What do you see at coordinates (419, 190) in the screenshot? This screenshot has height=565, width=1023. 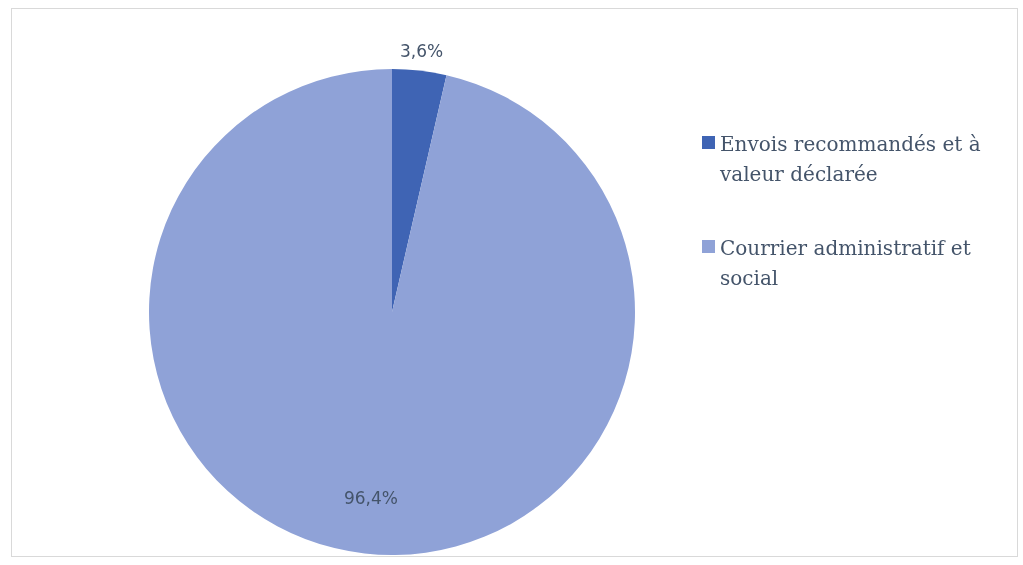 I see `pie-slice` at bounding box center [419, 190].